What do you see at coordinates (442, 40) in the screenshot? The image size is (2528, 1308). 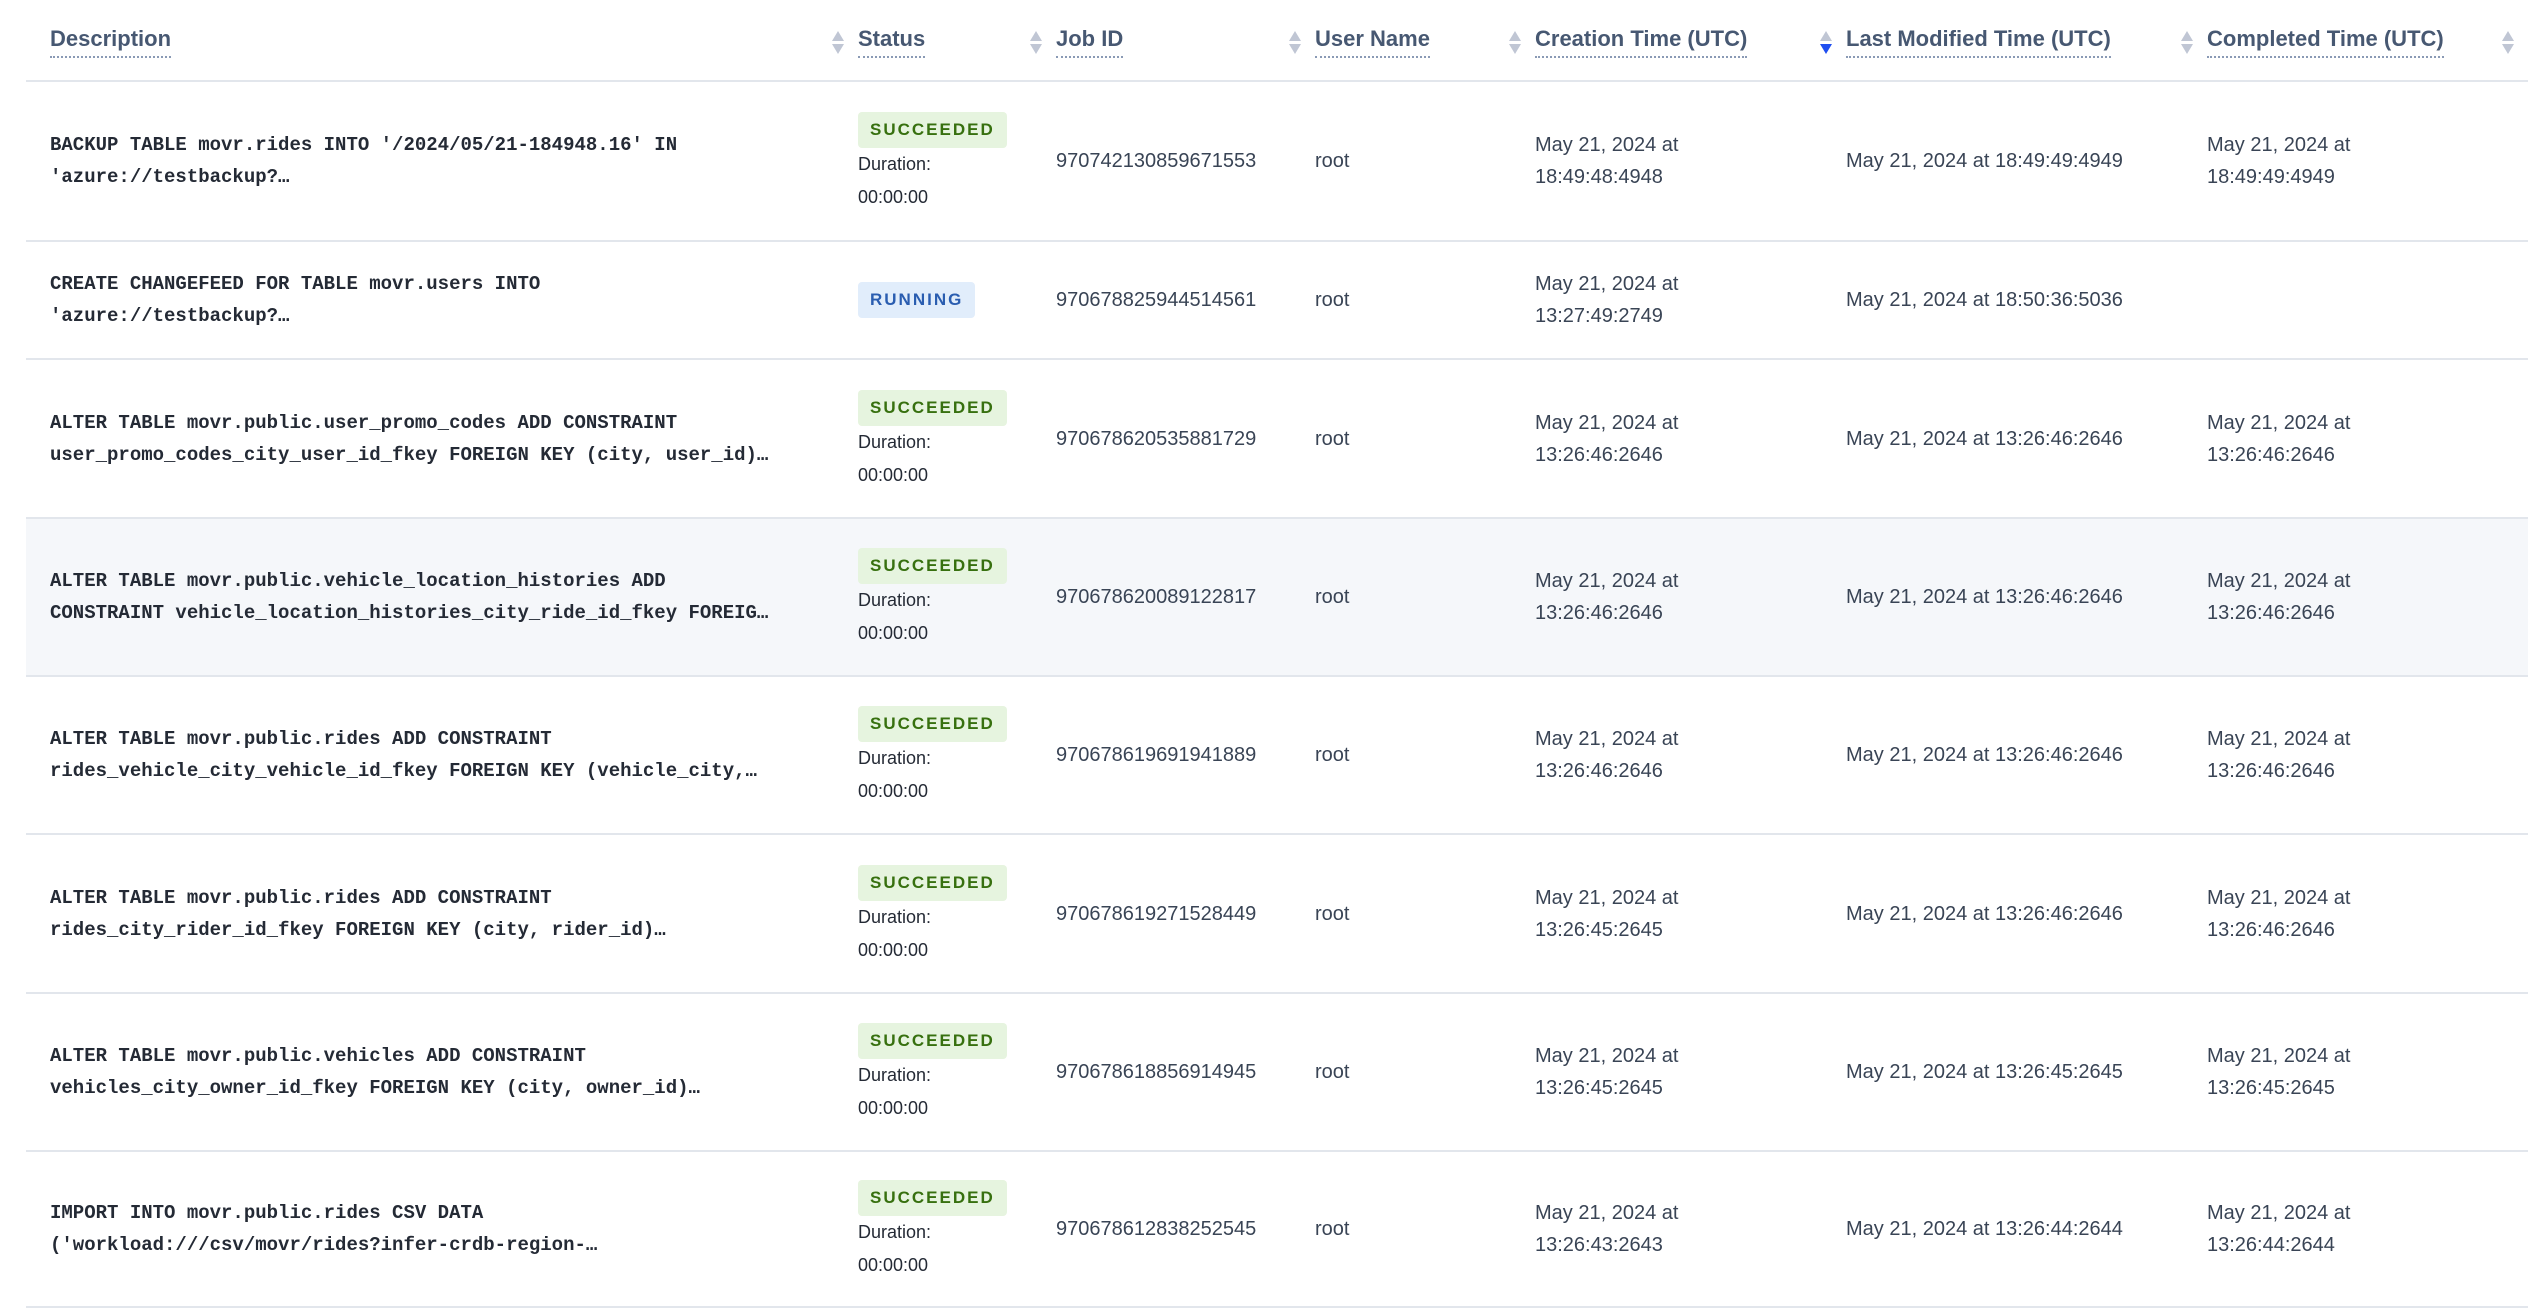 I see `column-header: Description` at bounding box center [442, 40].